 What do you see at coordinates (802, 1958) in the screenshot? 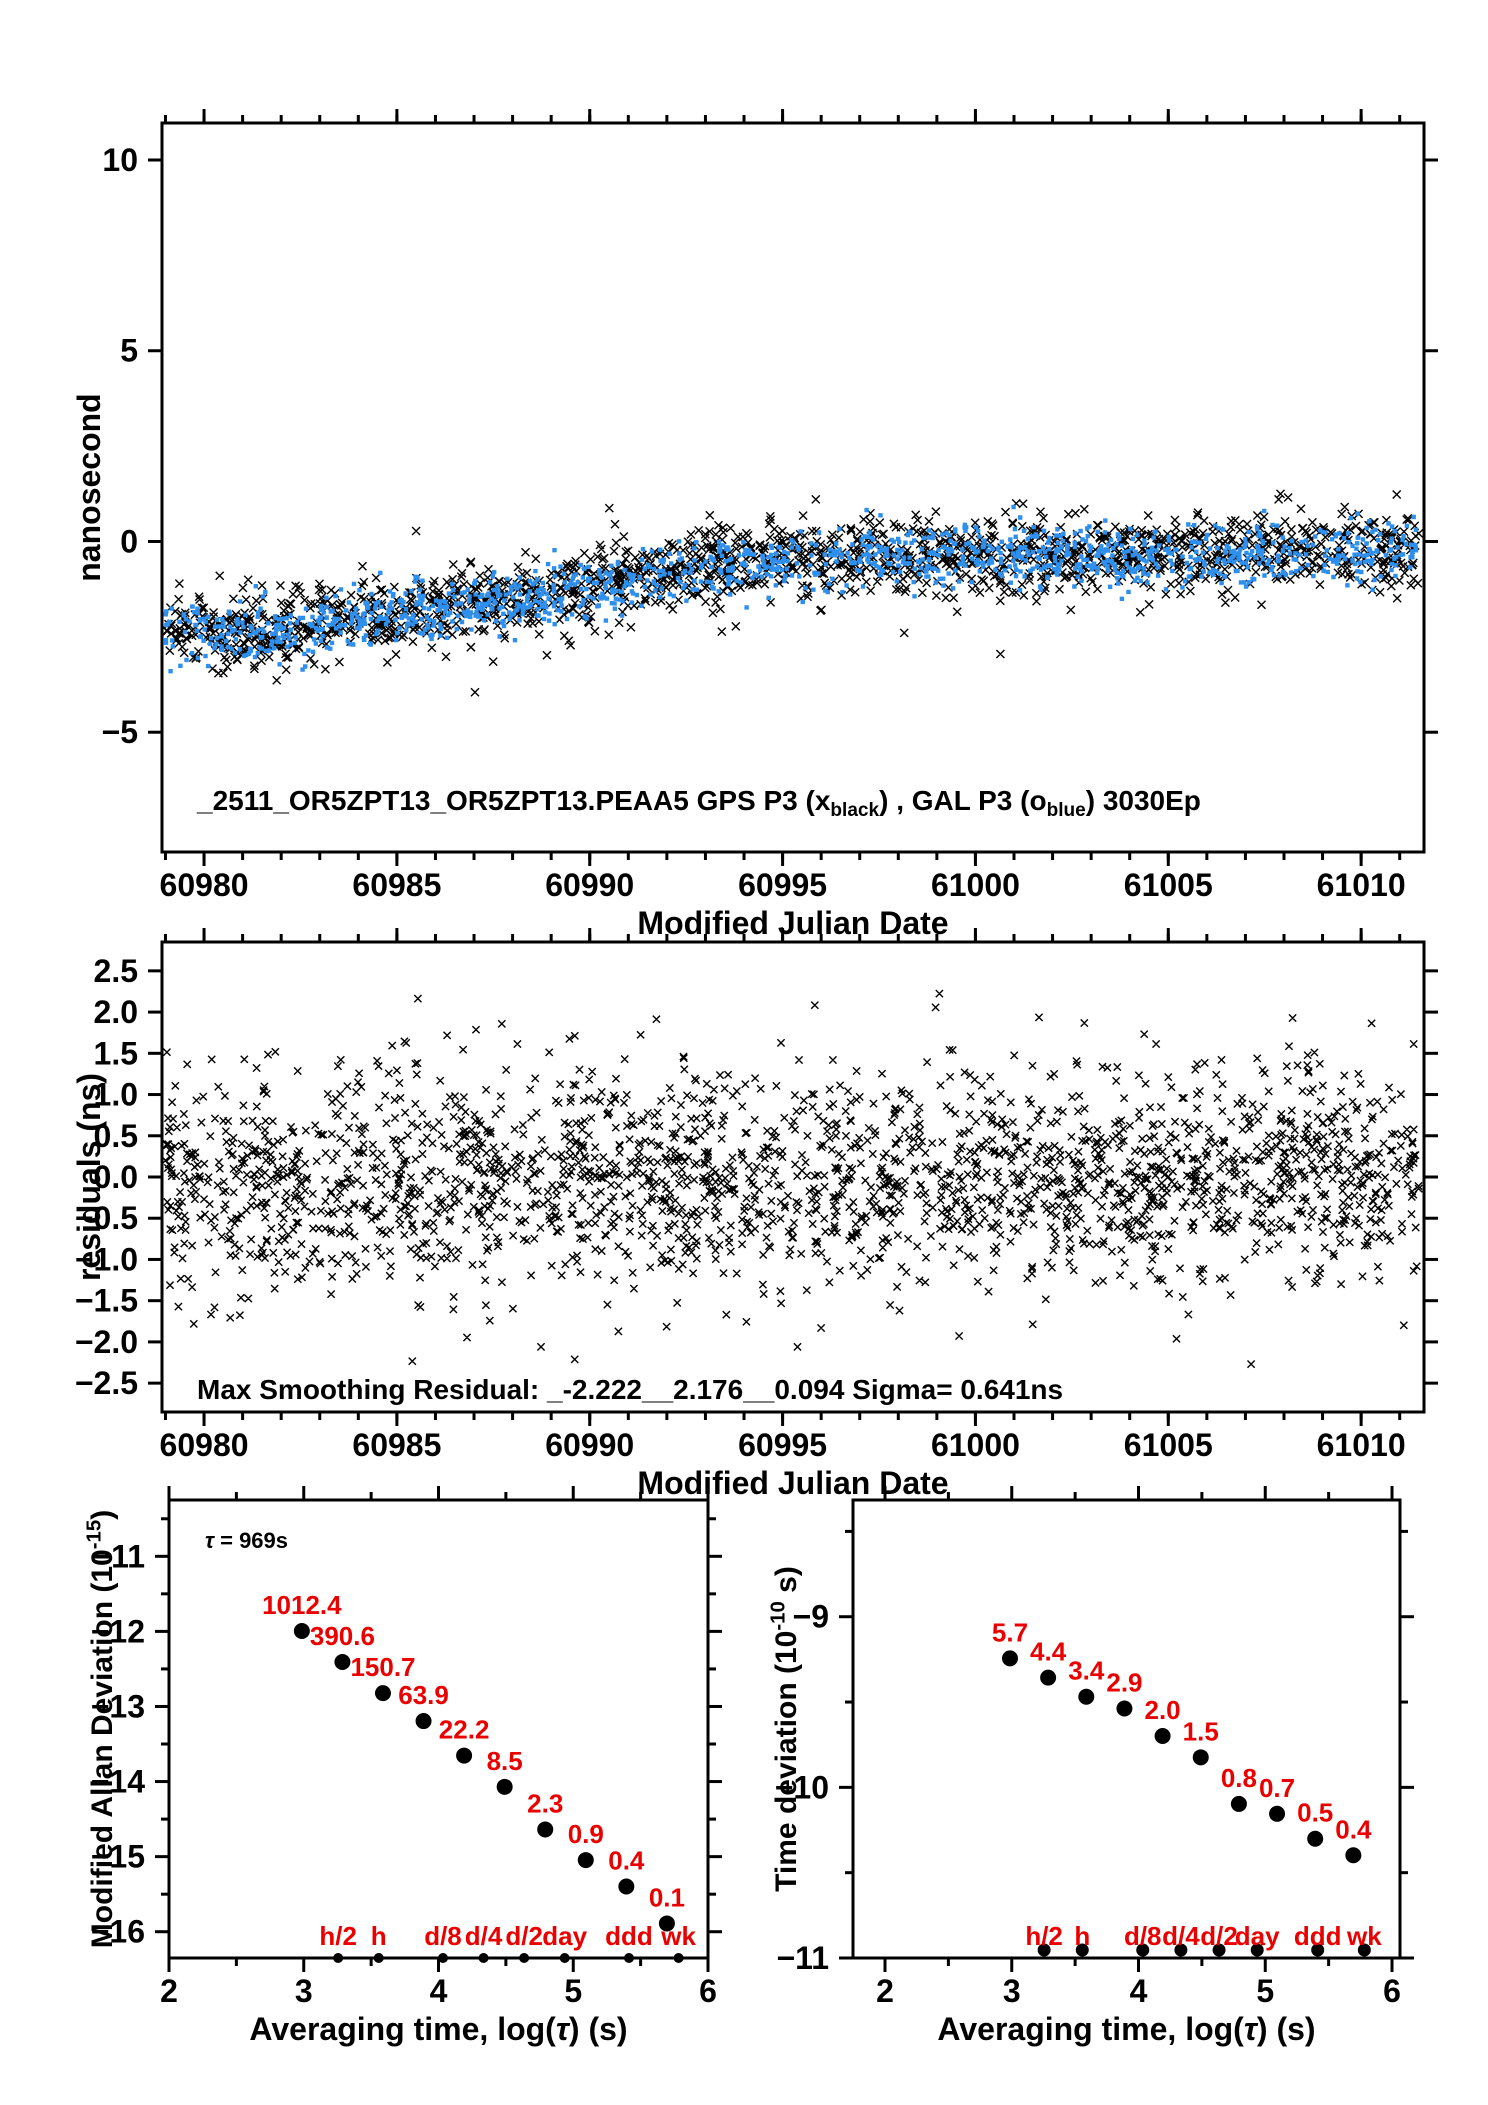
I see `y-tick-label: −11` at bounding box center [802, 1958].